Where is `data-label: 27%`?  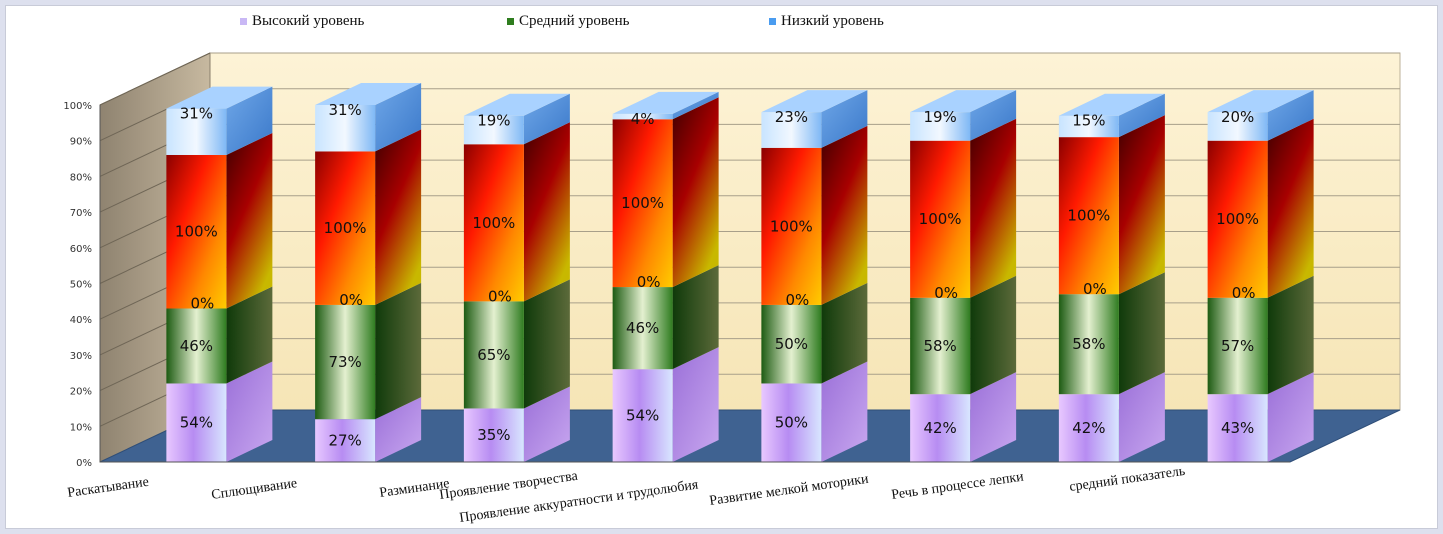
data-label: 27% is located at coordinates (344, 441).